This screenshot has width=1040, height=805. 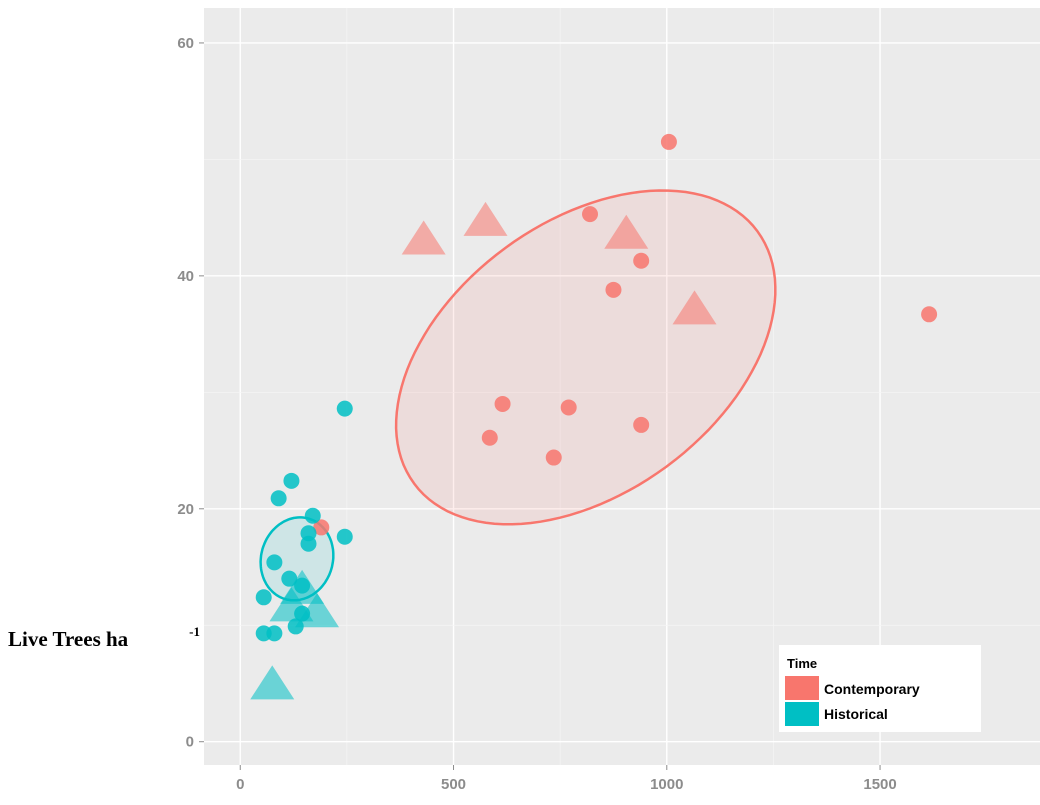 I want to click on x-tick-label: 0, so click(x=240, y=784).